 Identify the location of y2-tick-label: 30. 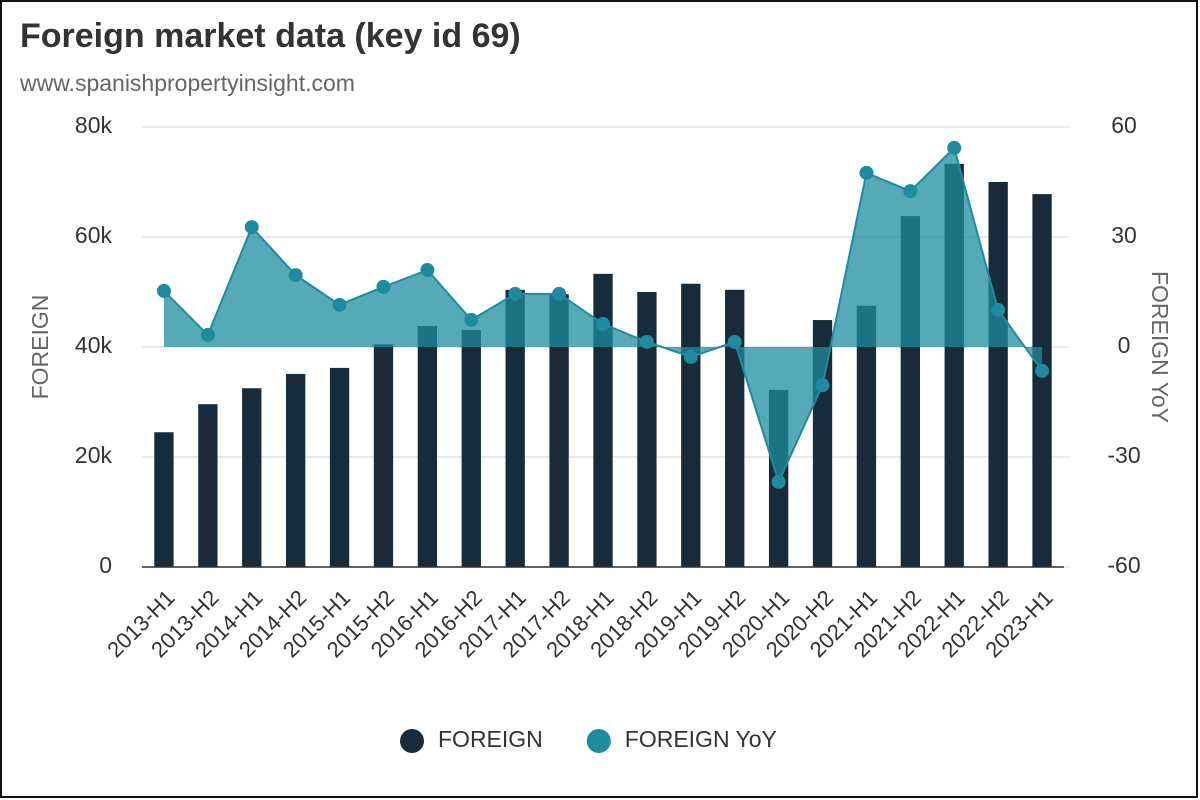
(1124, 235).